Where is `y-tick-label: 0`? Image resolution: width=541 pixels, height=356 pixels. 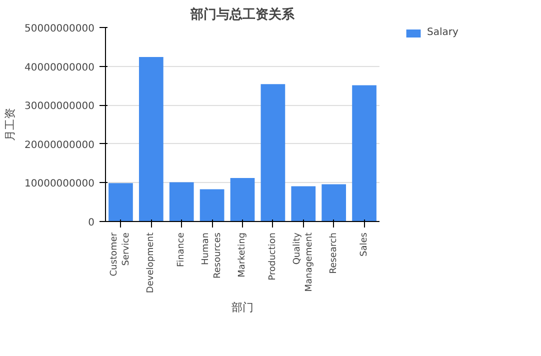 y-tick-label: 0 is located at coordinates (91, 223).